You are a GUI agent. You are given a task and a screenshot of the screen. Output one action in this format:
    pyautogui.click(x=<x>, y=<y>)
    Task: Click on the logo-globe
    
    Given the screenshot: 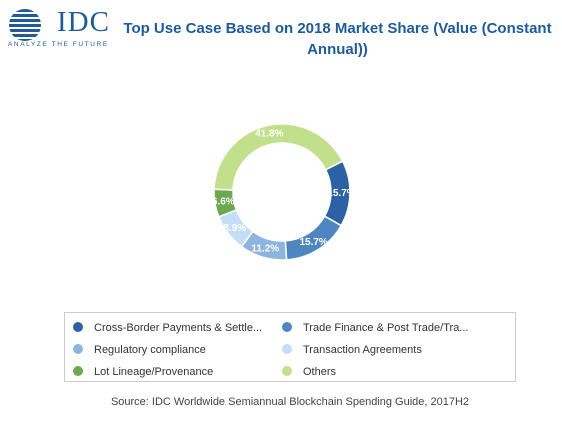 What is the action you would take?
    pyautogui.click(x=25, y=25)
    